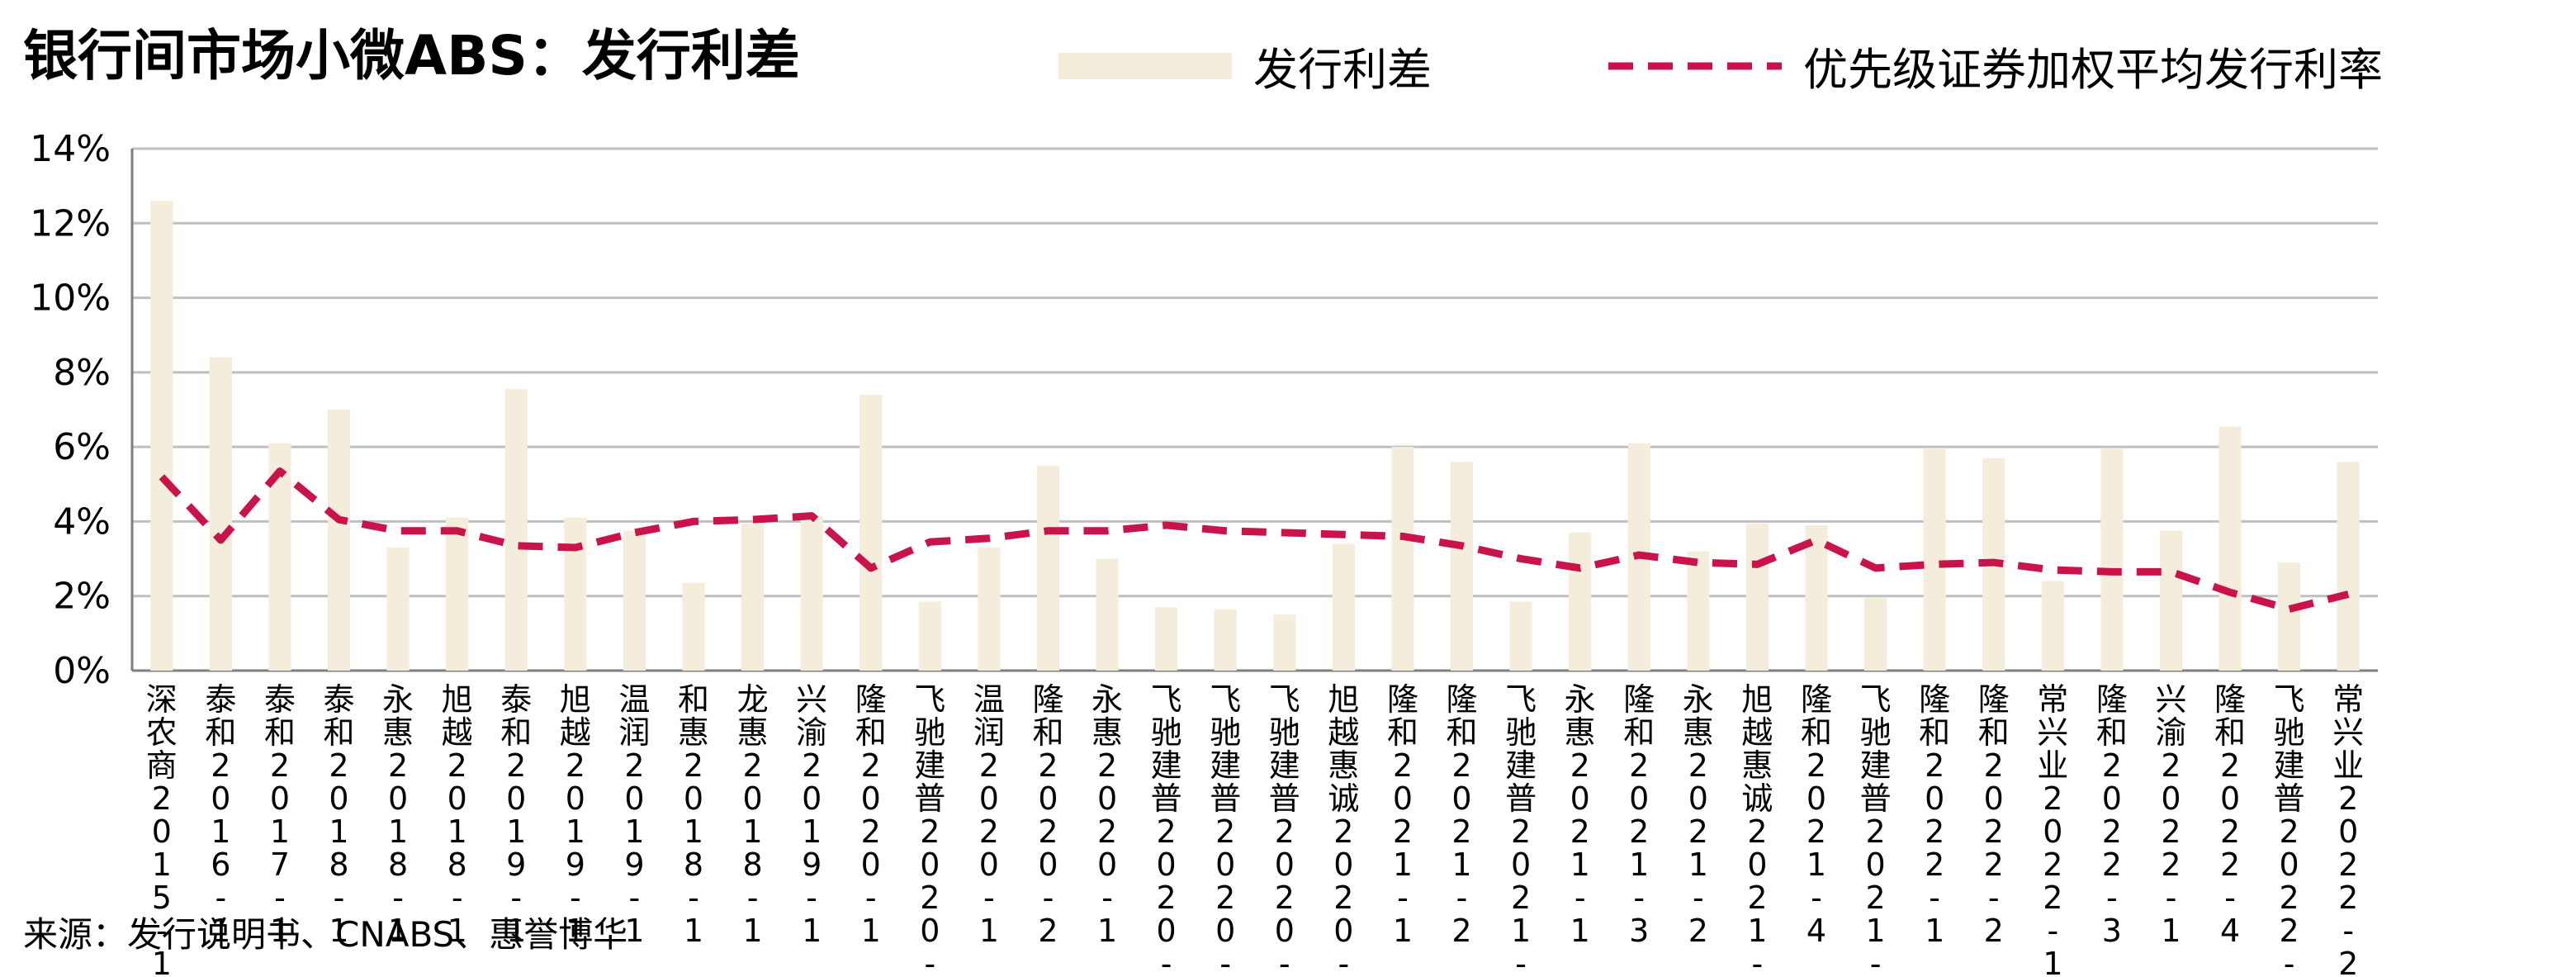  What do you see at coordinates (1462, 815) in the screenshot?
I see `x-category-label: 隆和 2 0 2 1 -2` at bounding box center [1462, 815].